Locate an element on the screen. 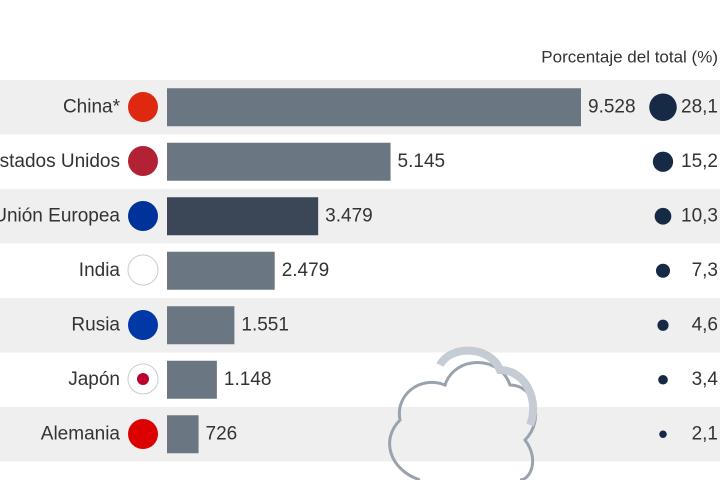 The height and width of the screenshot is (485, 720). flags is located at coordinates (143, 270).